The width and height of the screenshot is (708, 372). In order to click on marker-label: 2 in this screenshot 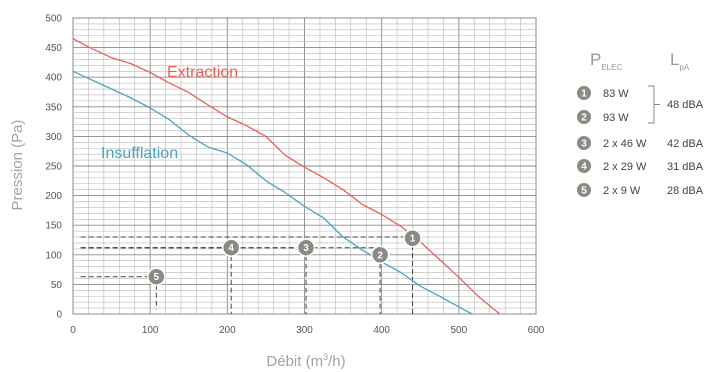, I will do `click(380, 255)`.